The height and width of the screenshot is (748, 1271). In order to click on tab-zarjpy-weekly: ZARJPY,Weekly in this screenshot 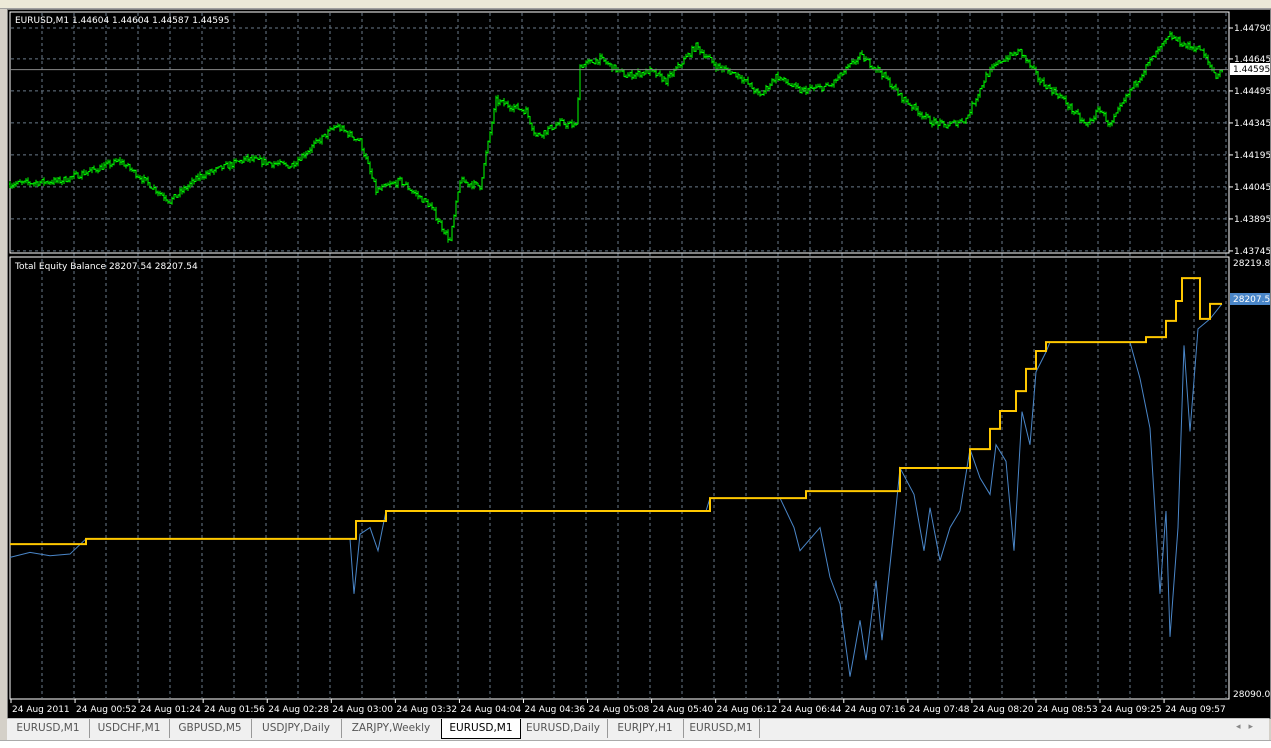, I will do `click(391, 728)`.